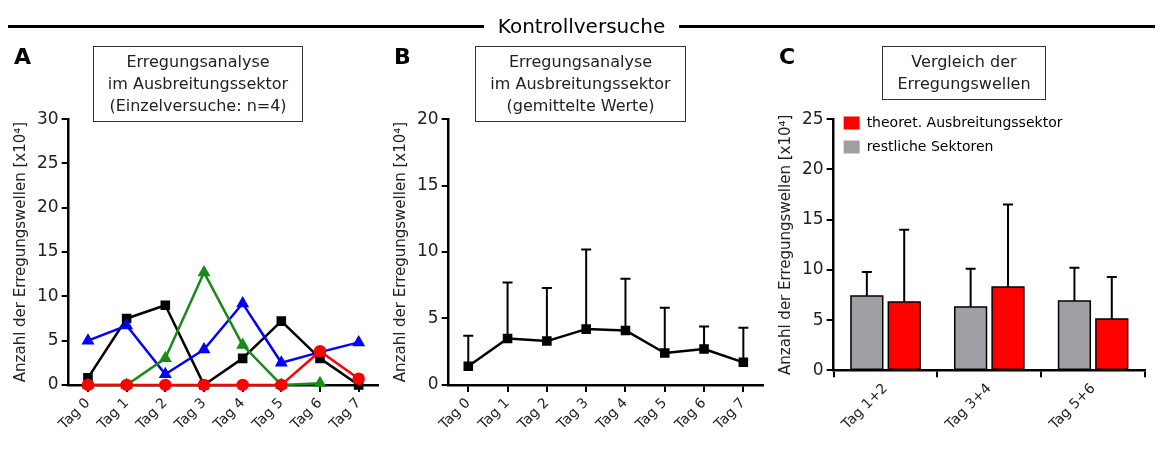 Image resolution: width=1163 pixels, height=449 pixels. What do you see at coordinates (47, 117) in the screenshot?
I see `y-tick-label: 30` at bounding box center [47, 117].